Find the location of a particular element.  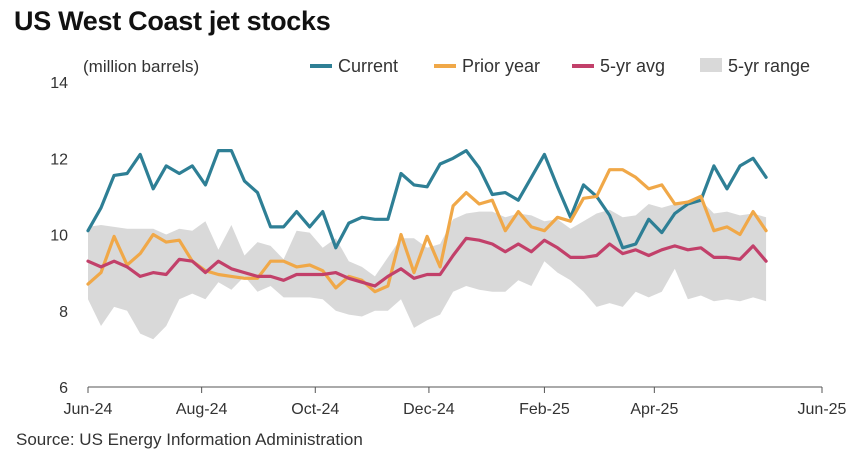

legend-label-5-yr-range: 5-yr range is located at coordinates (769, 66).